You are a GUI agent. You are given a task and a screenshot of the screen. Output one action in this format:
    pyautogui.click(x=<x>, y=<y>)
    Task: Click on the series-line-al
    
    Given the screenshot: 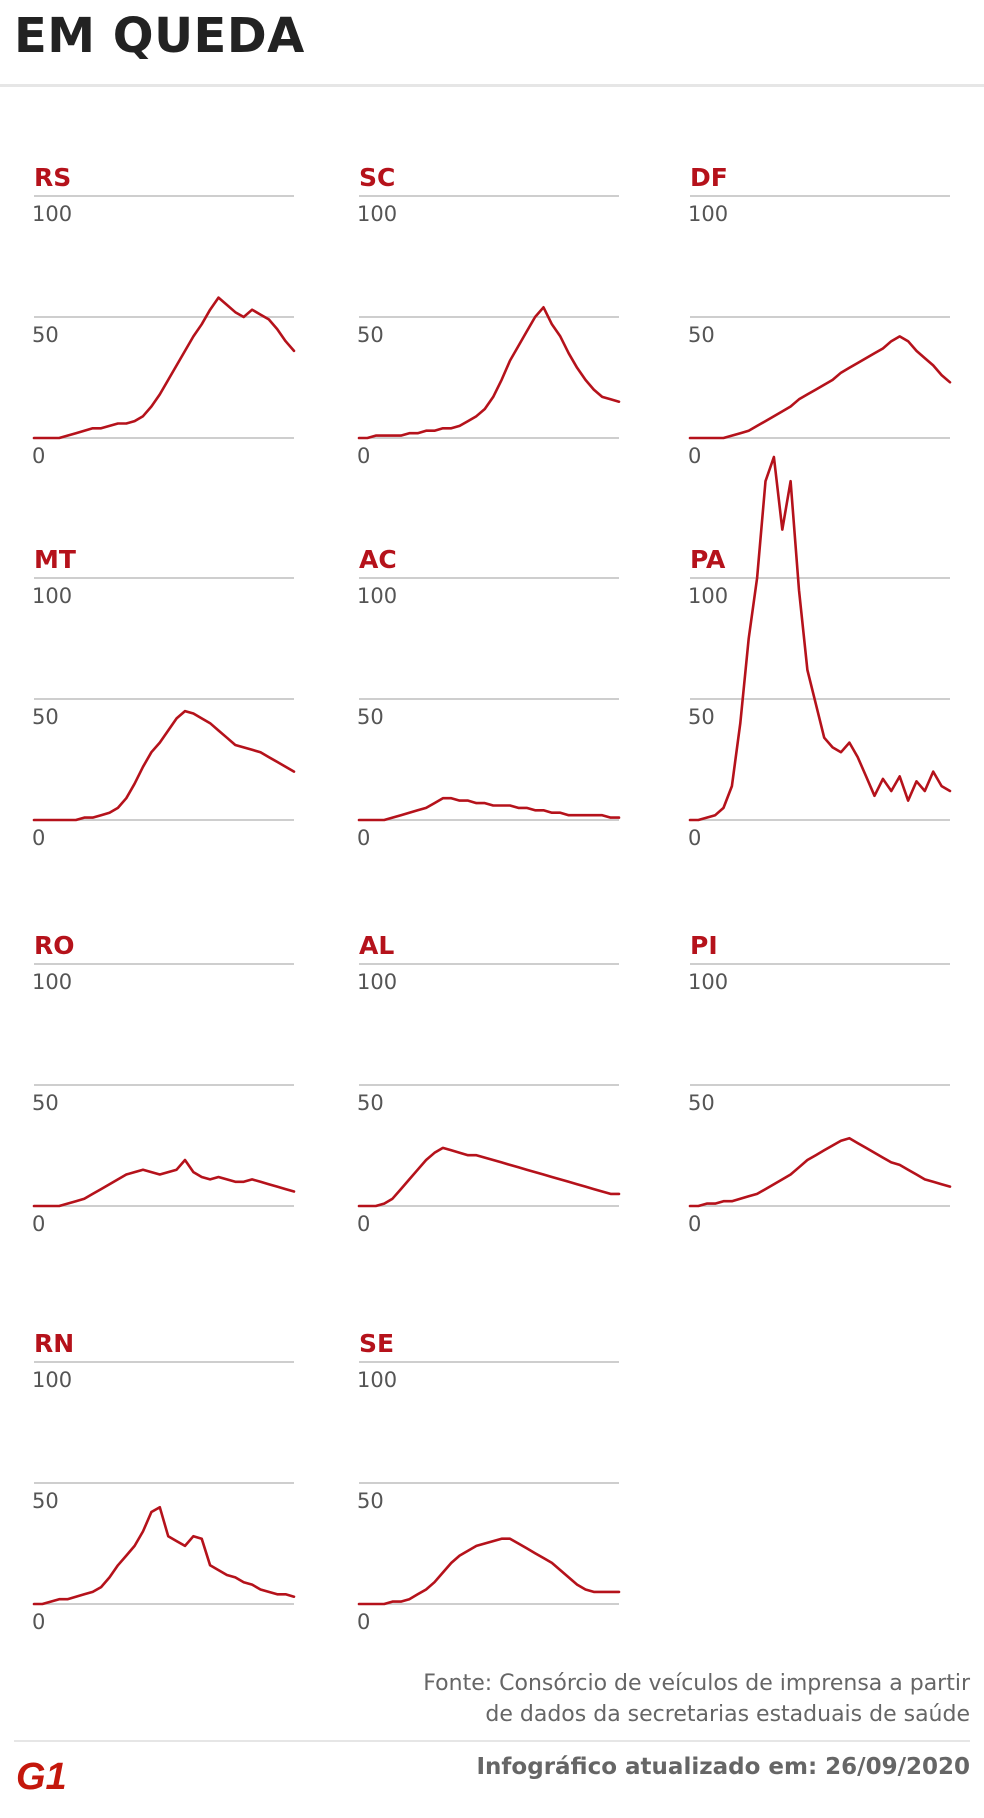 What is the action you would take?
    pyautogui.click(x=489, y=1177)
    